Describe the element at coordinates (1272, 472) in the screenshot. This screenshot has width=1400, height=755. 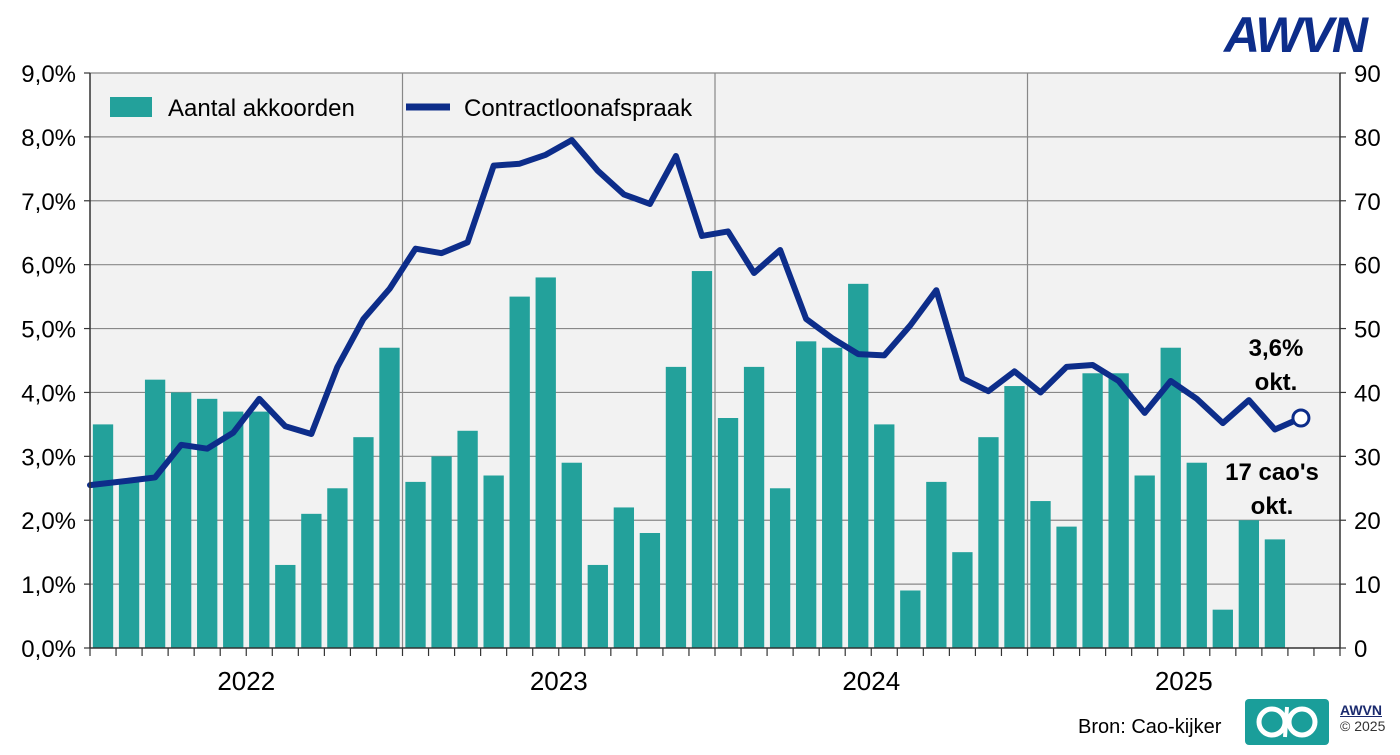
I see `annotation-bar-count-text: 17 cao's` at that location.